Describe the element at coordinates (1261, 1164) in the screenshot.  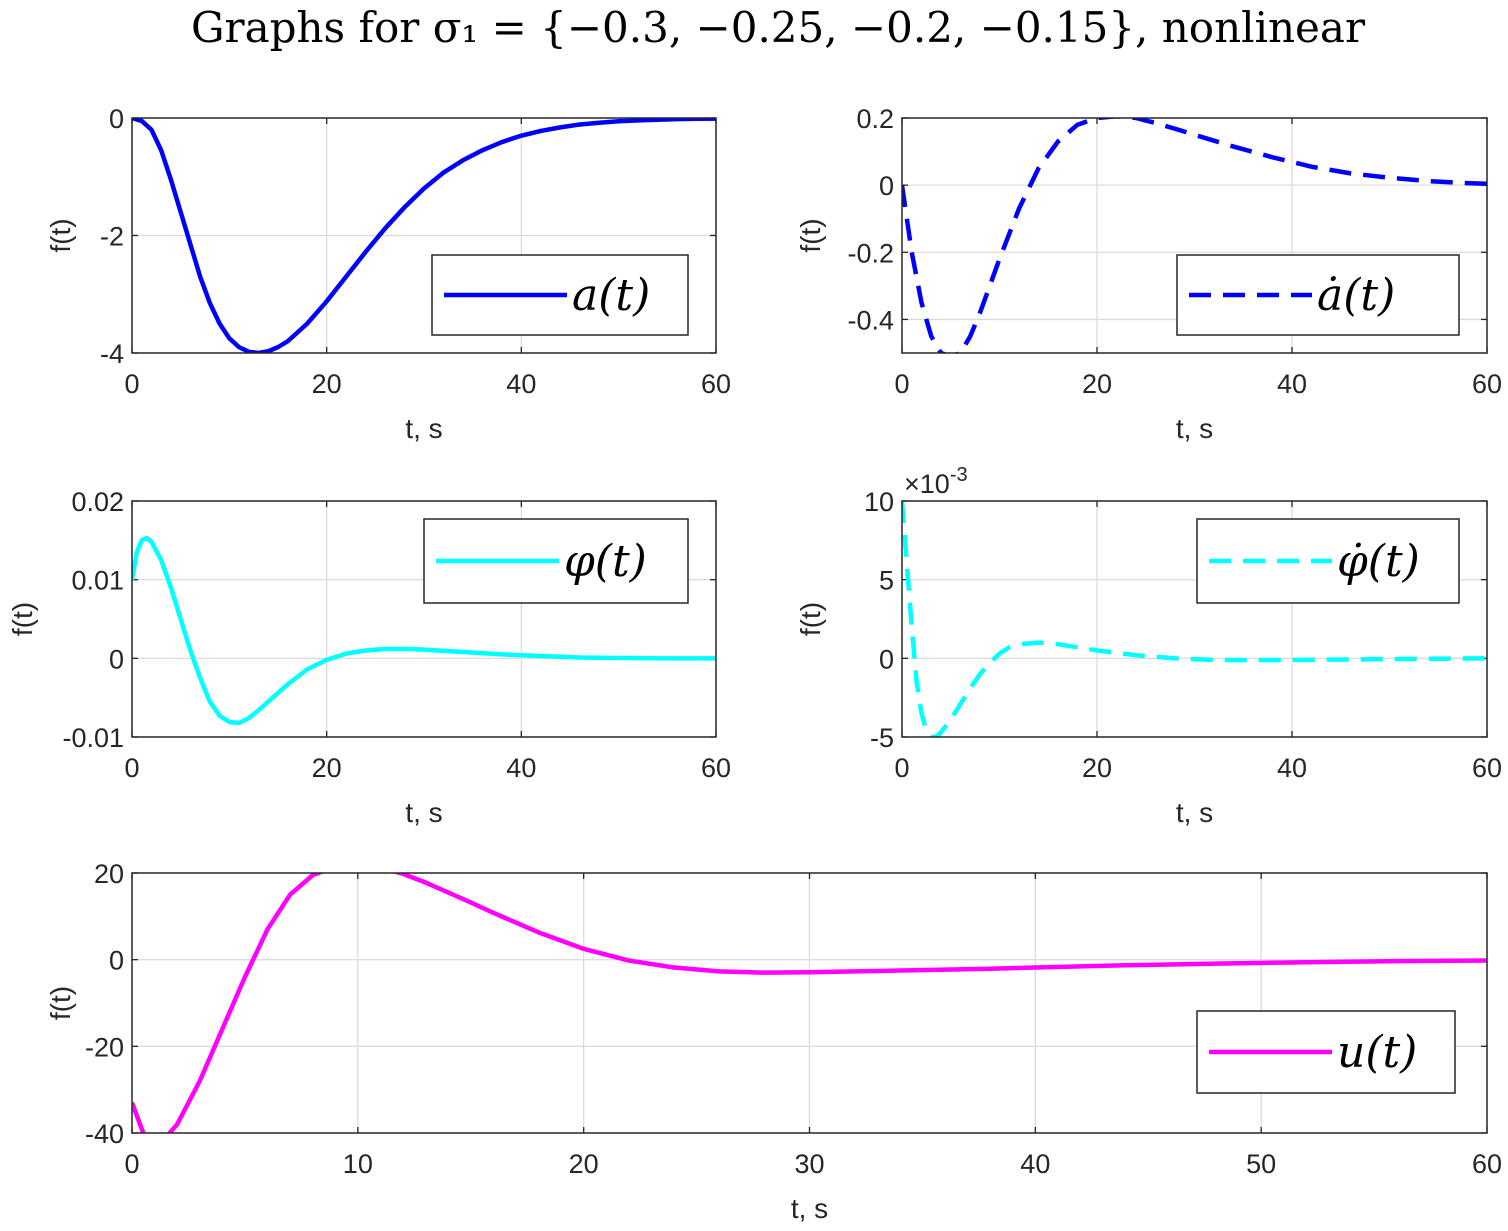
I see `x-tick-label: 50` at that location.